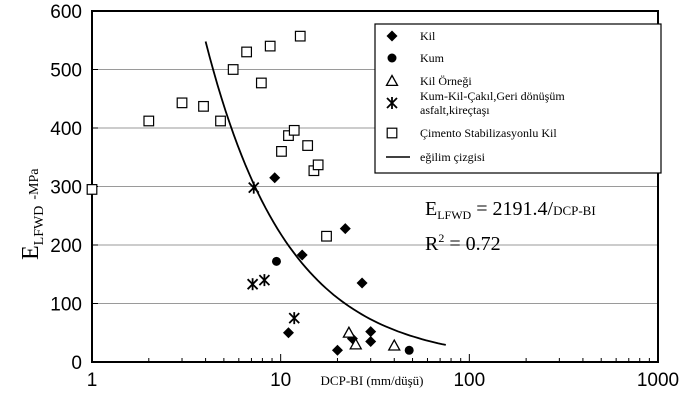  I want to click on y-axis-label: ELFWD -MPa, so click(32, 214).